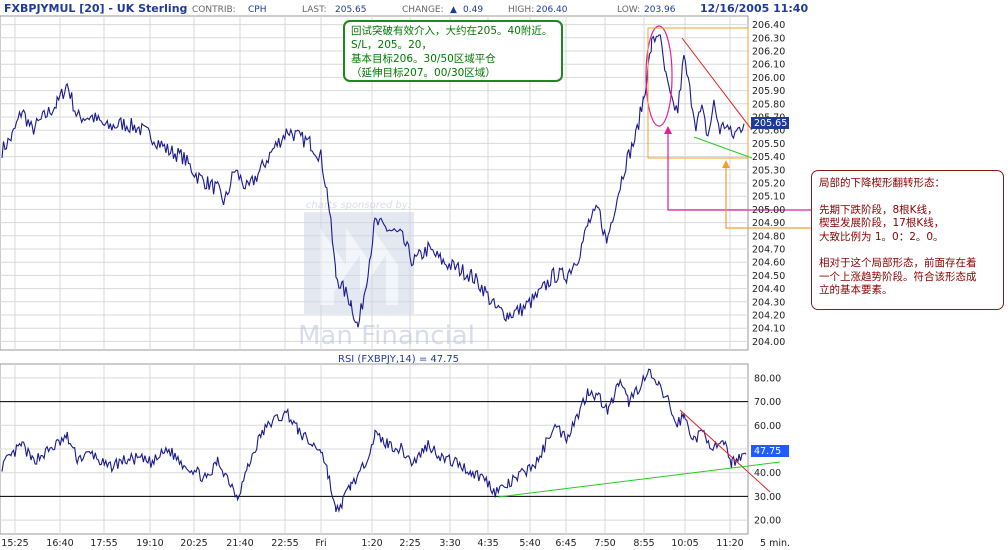 The height and width of the screenshot is (550, 1008). What do you see at coordinates (521, 10) in the screenshot?
I see `high-label: HIGH:` at bounding box center [521, 10].